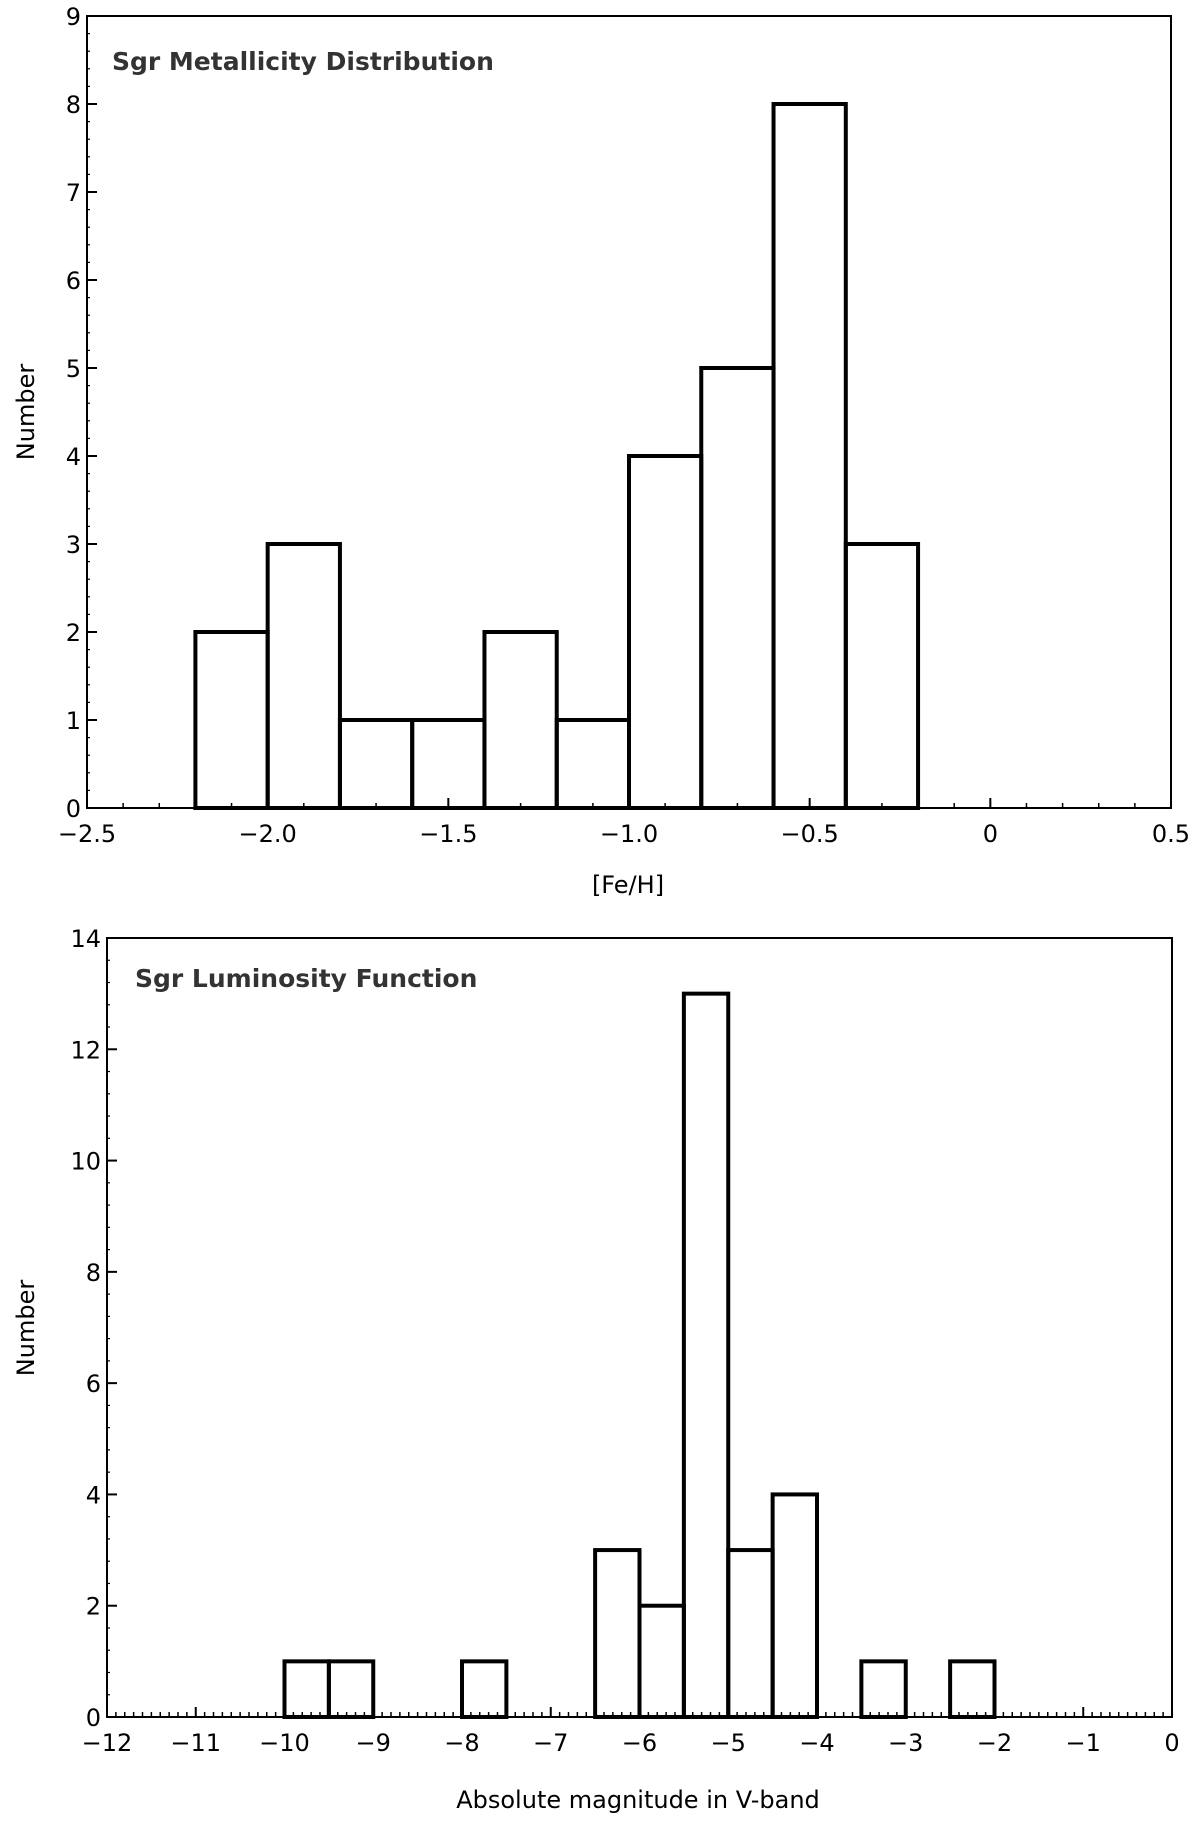 The height and width of the screenshot is (1821, 1200). What do you see at coordinates (303, 61) in the screenshot?
I see `chart-title: Sgr Metallicity Distribution` at bounding box center [303, 61].